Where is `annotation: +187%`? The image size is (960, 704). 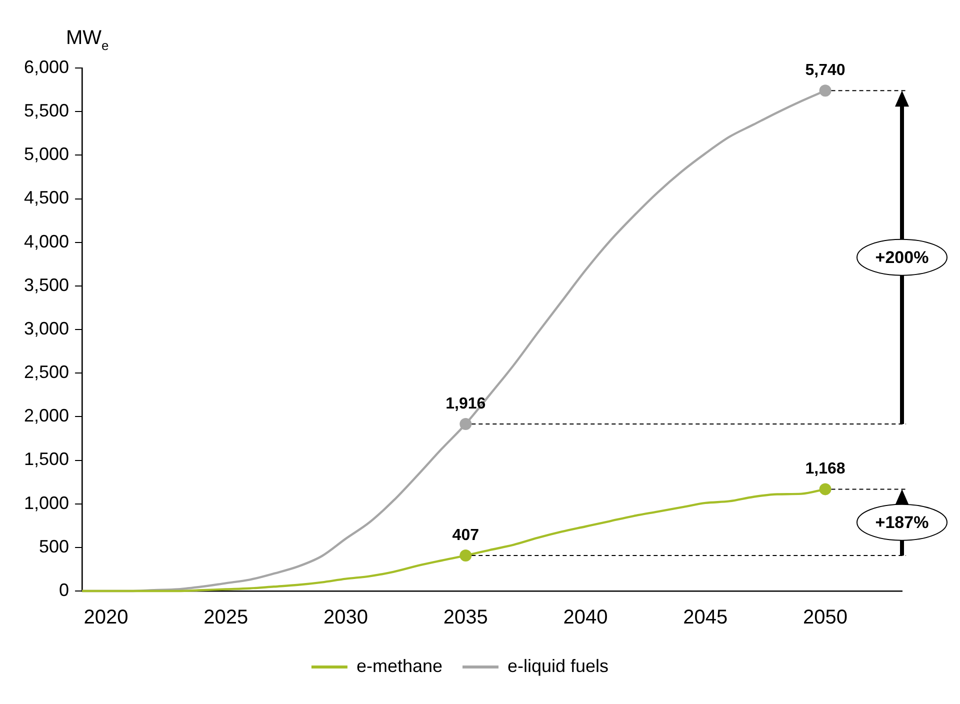 annotation: +187% is located at coordinates (902, 522).